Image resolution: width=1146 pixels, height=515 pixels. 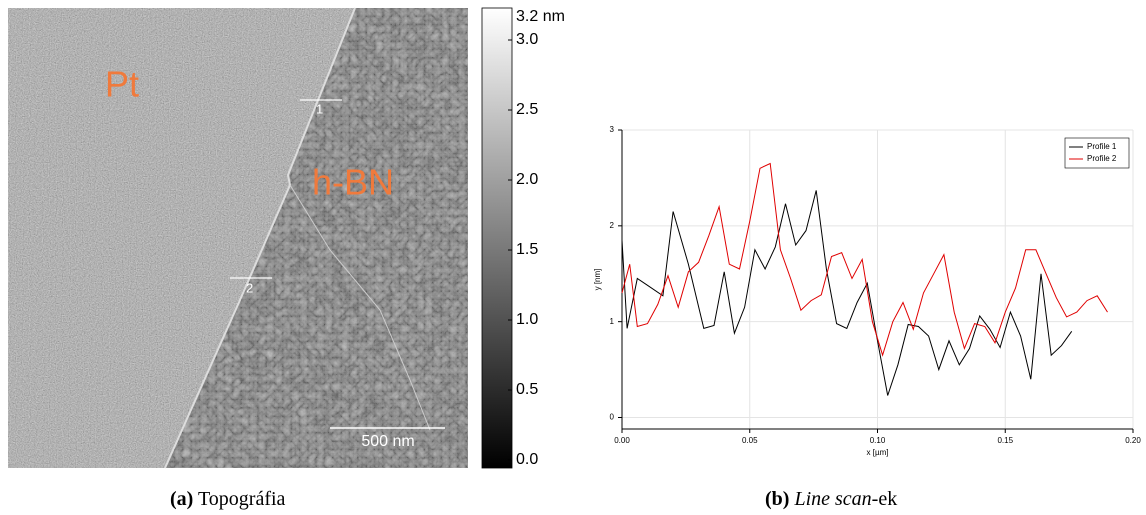 I want to click on colorbar, so click(x=497, y=238).